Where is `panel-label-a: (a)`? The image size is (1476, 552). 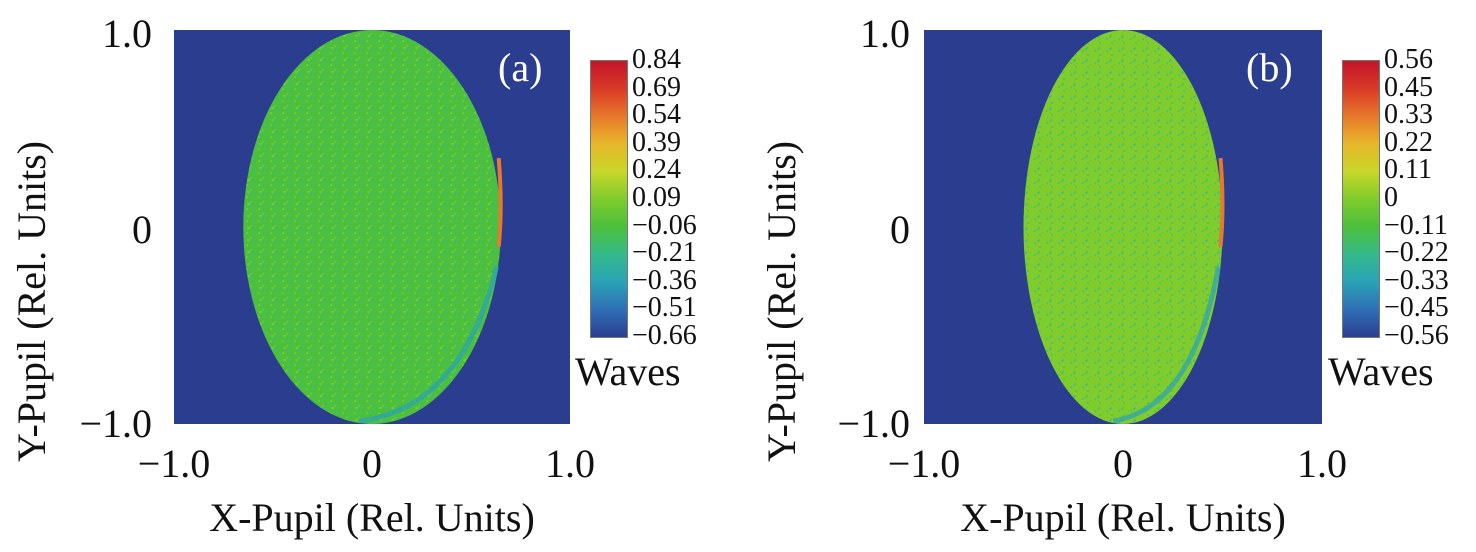 panel-label-a: (a) is located at coordinates (520, 67).